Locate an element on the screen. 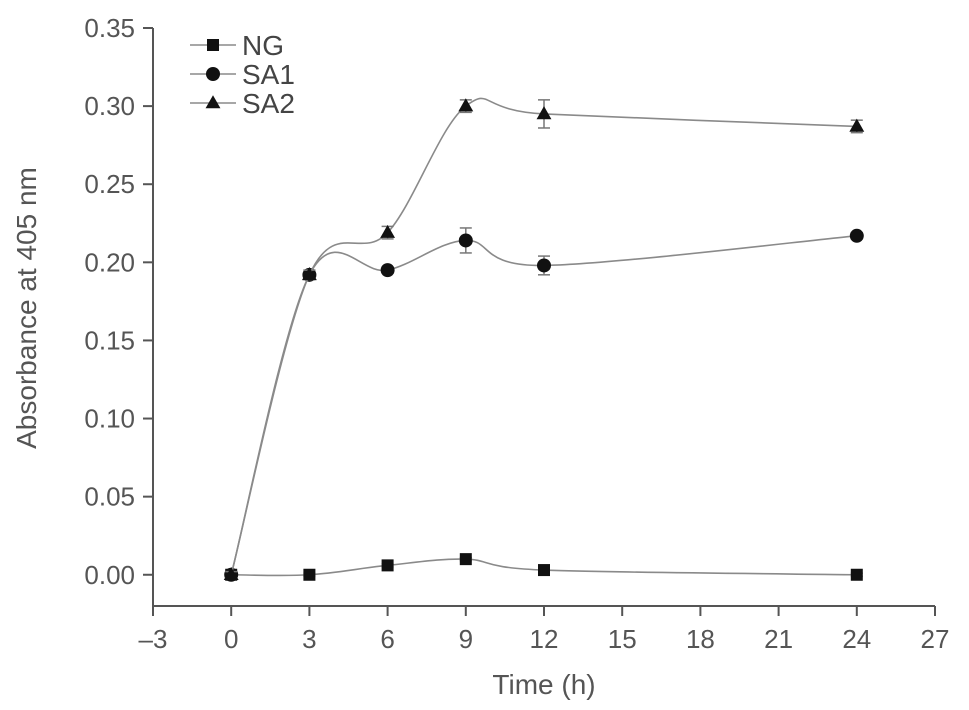 The height and width of the screenshot is (710, 969). x-tick-label: 0 is located at coordinates (231, 639).